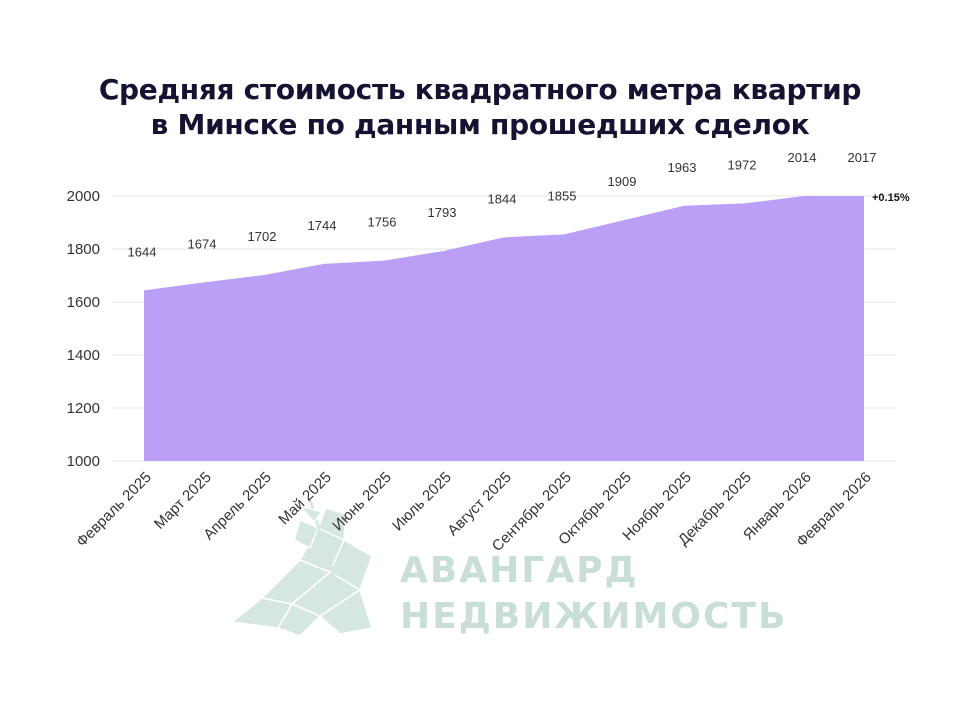 This screenshot has height=720, width=960. I want to click on y-tick-label: 1000, so click(83, 461).